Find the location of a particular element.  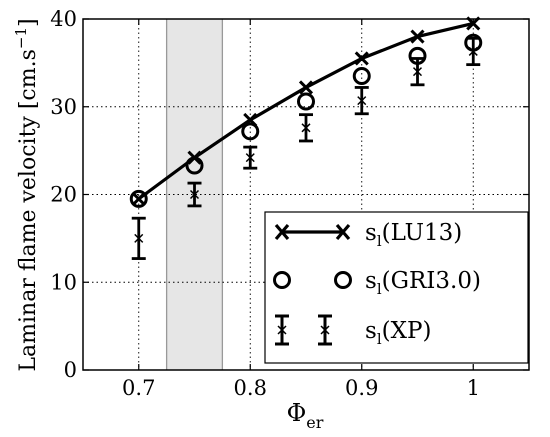

x-tick-label: 0.9 is located at coordinates (361, 388).